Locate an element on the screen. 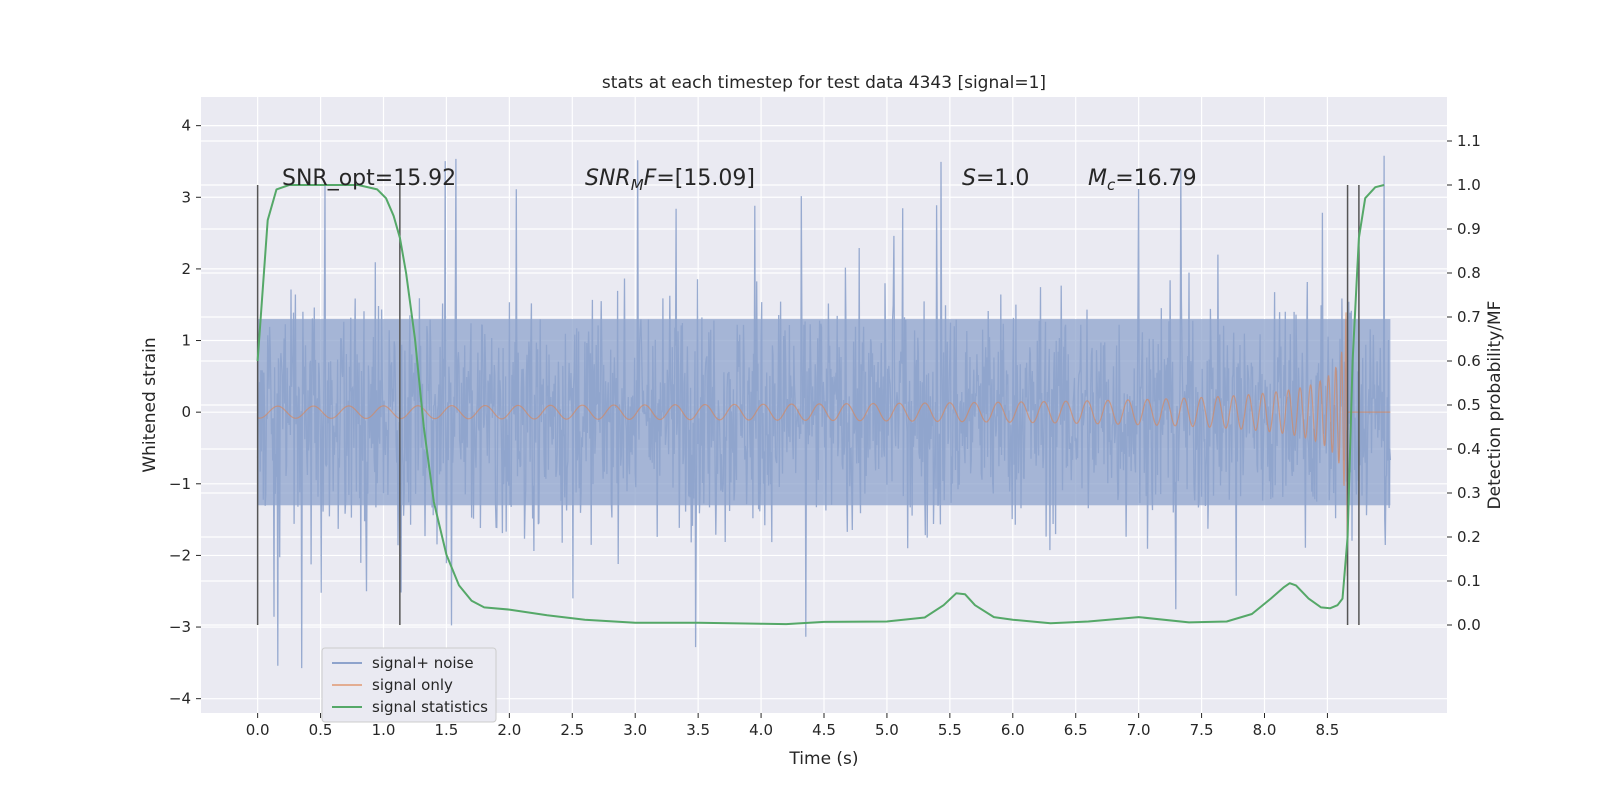 The image size is (1600, 800). annotation-snr-opt: SNR_opt=15.92 is located at coordinates (369, 178).